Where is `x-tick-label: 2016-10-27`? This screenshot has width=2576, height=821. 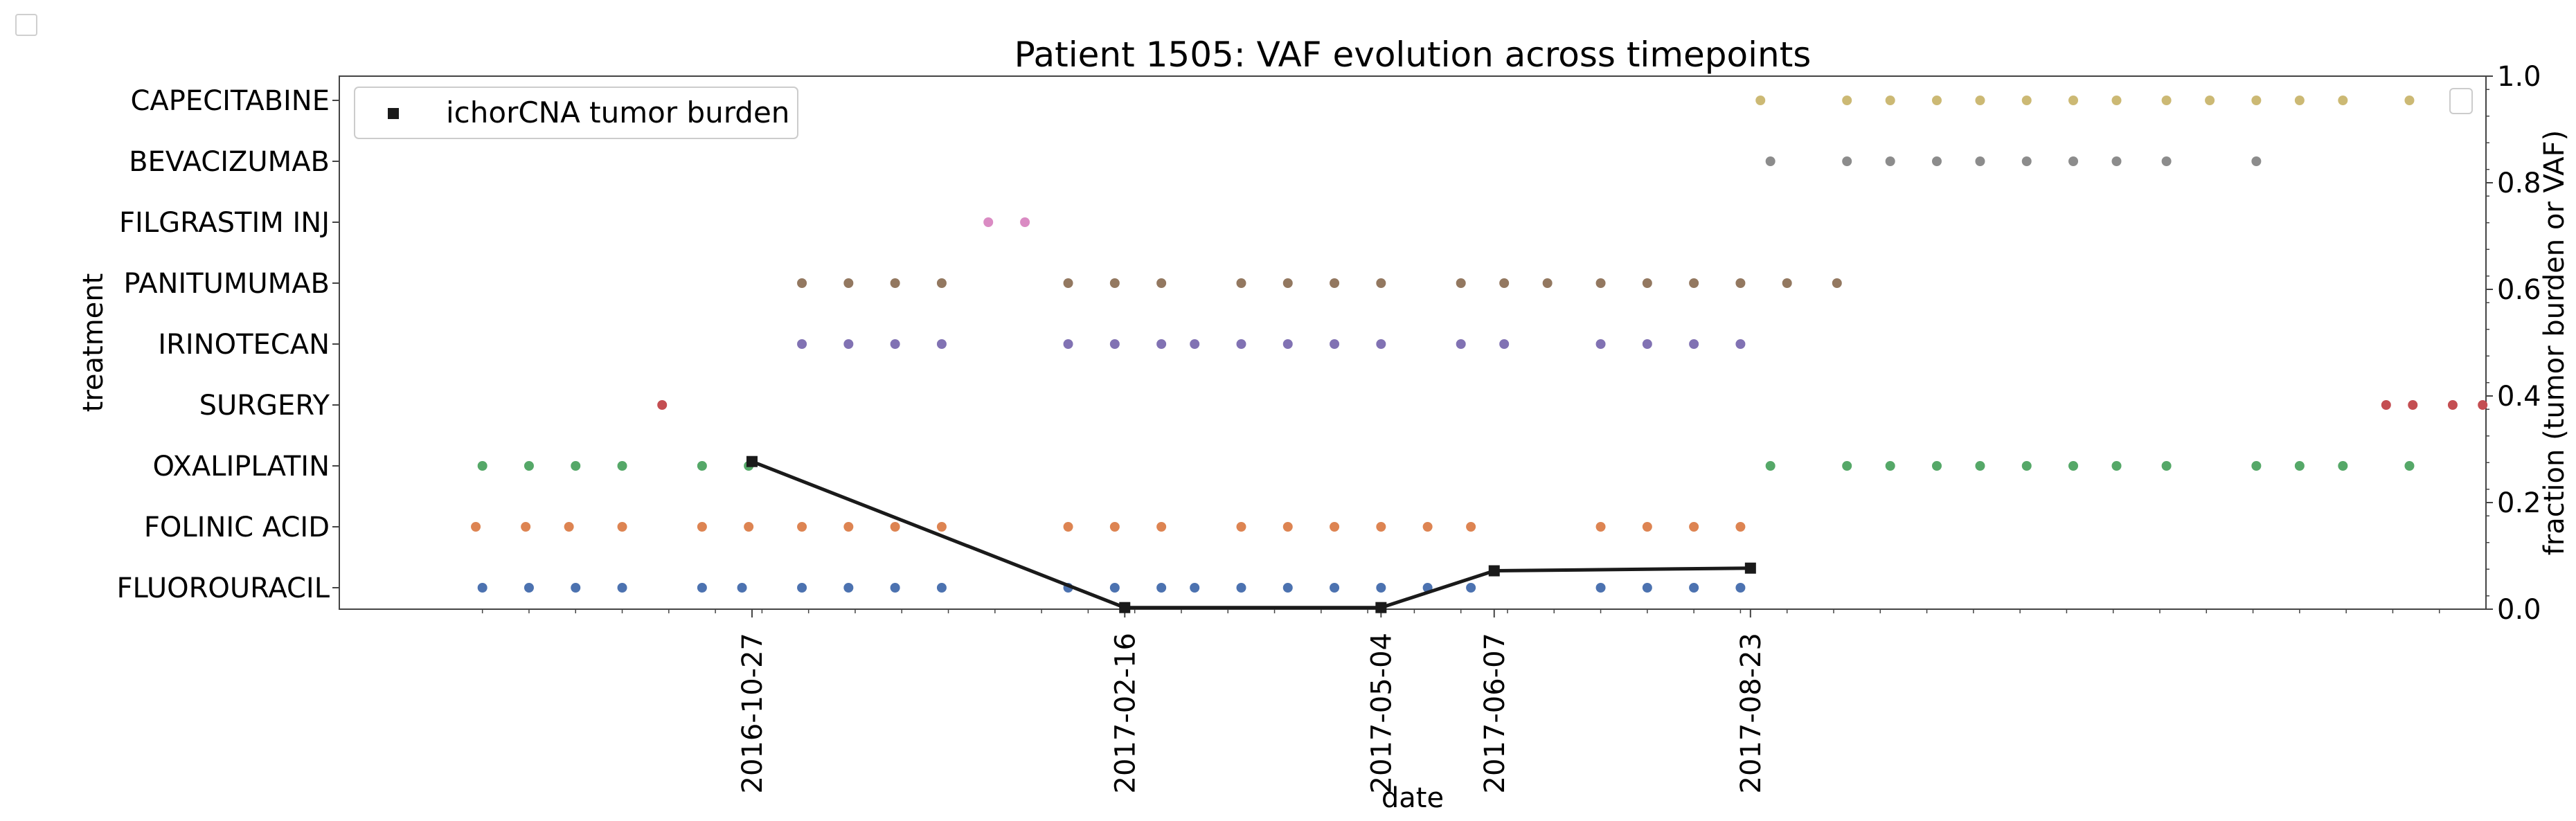 x-tick-label: 2016-10-27 is located at coordinates (753, 713).